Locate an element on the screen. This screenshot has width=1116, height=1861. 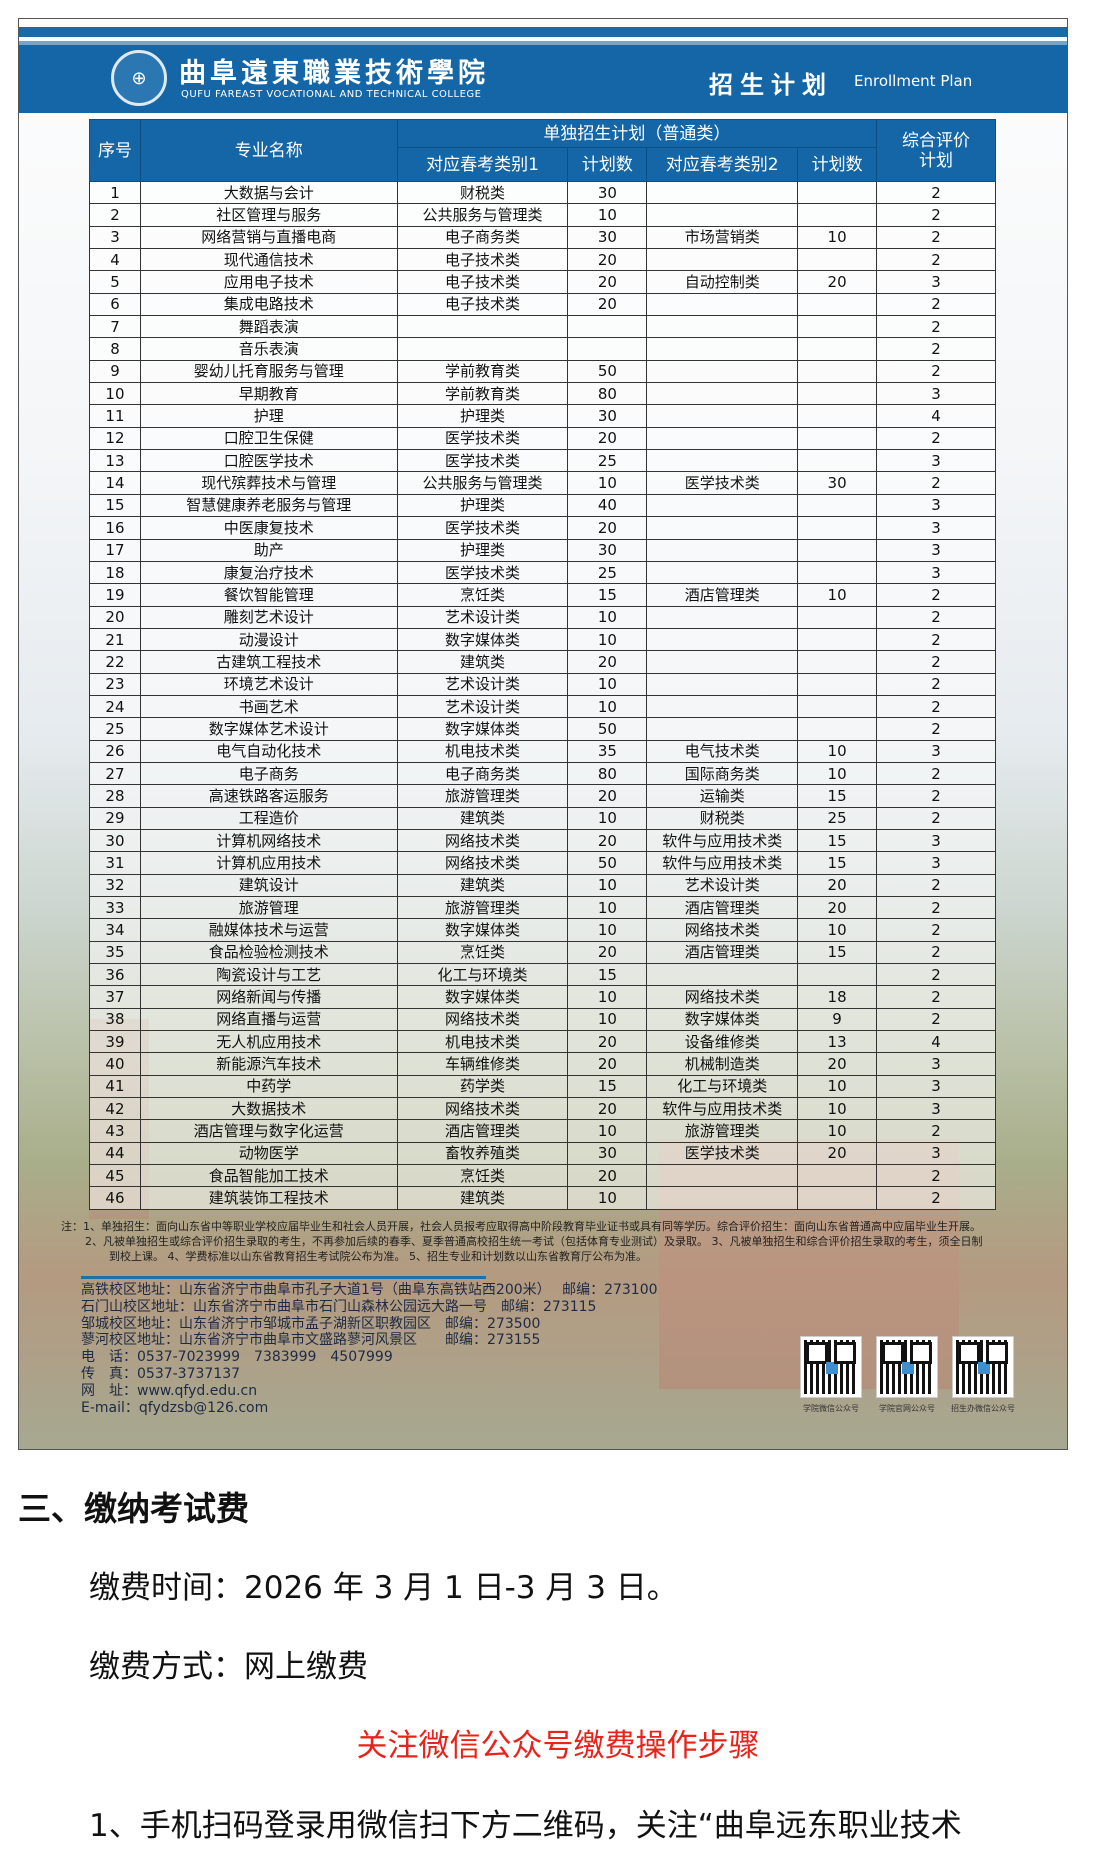
major-name: 智慧健康养老服务与管理 is located at coordinates (268, 505).